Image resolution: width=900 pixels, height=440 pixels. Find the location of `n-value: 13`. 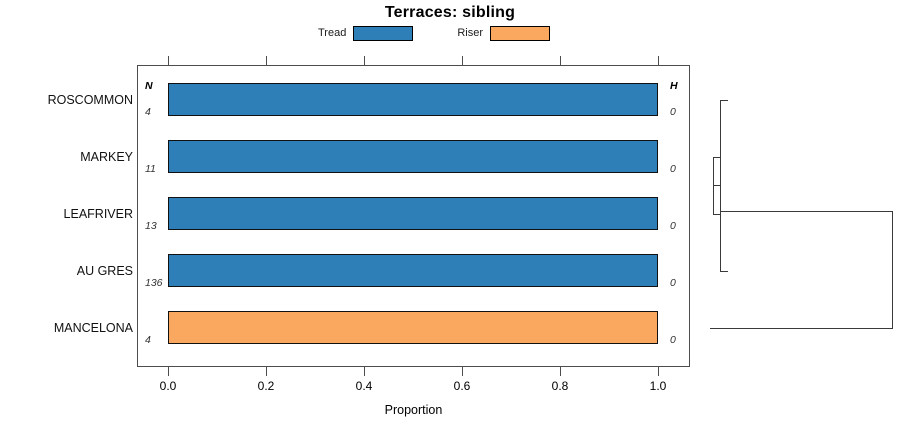

n-value: 13 is located at coordinates (151, 226).